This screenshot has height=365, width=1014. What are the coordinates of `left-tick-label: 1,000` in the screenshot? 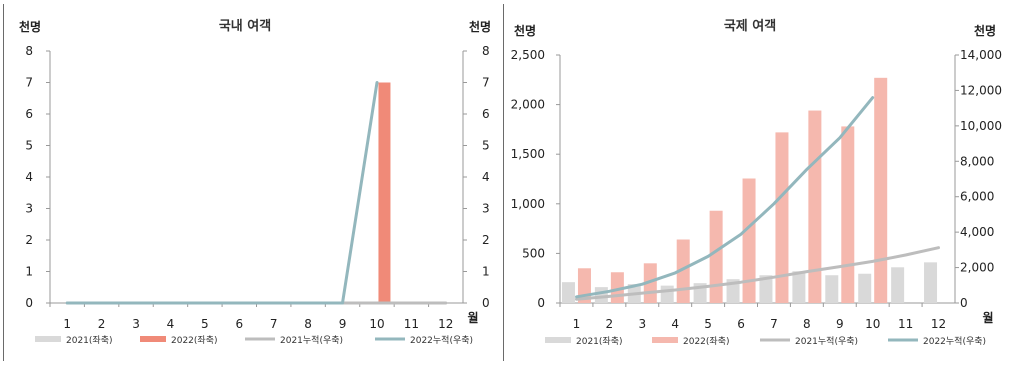 It's located at (528, 204).